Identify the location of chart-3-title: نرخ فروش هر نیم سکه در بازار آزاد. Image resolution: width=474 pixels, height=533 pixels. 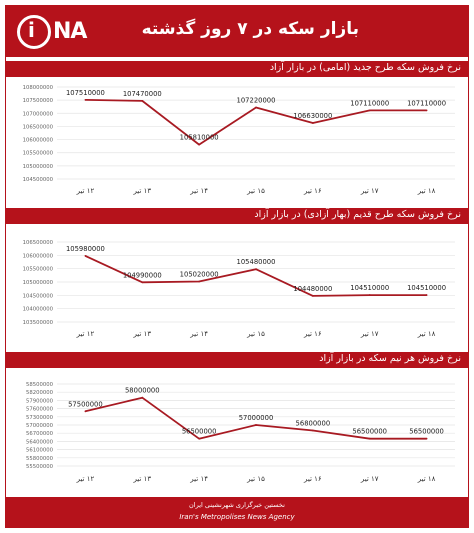
(390, 358).